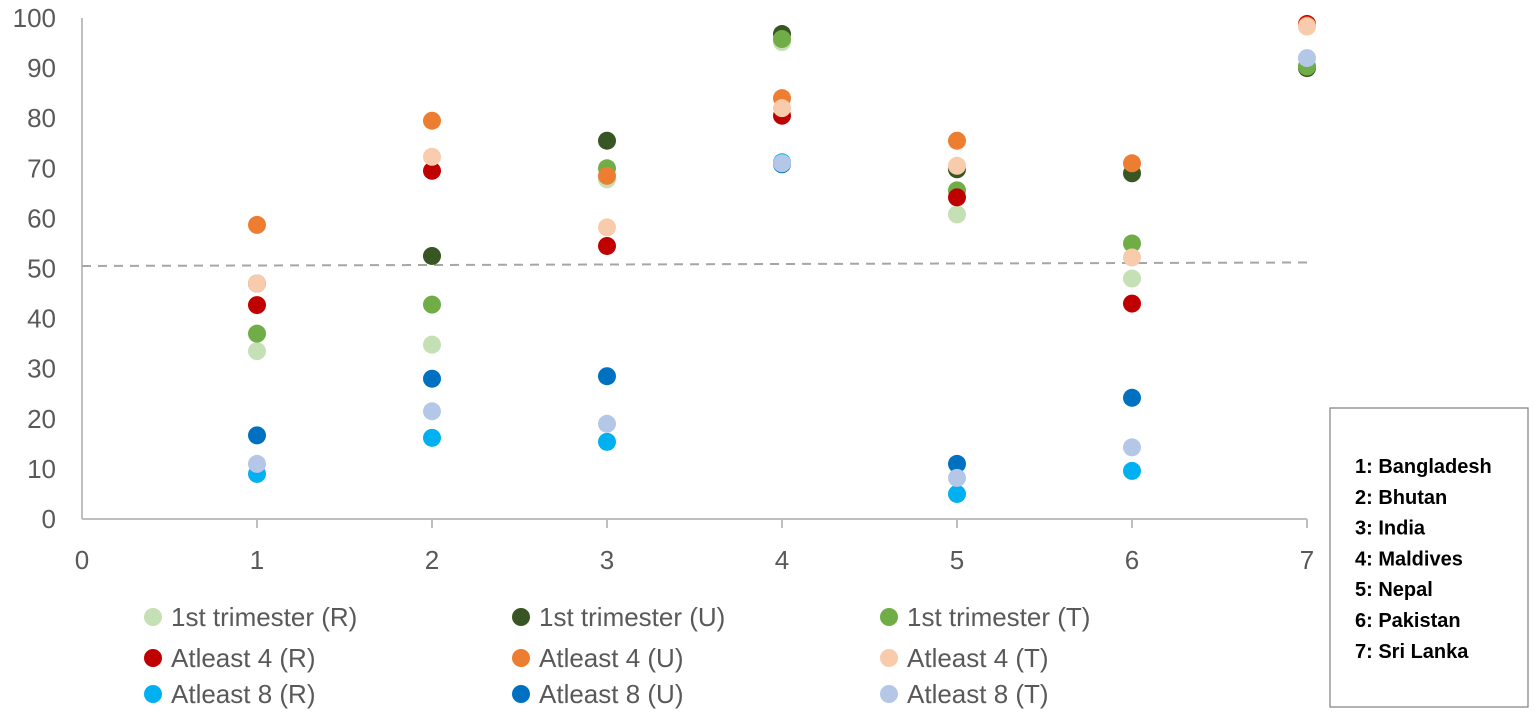 This screenshot has height=717, width=1535. I want to click on y-tick-label: 30, so click(41, 369).